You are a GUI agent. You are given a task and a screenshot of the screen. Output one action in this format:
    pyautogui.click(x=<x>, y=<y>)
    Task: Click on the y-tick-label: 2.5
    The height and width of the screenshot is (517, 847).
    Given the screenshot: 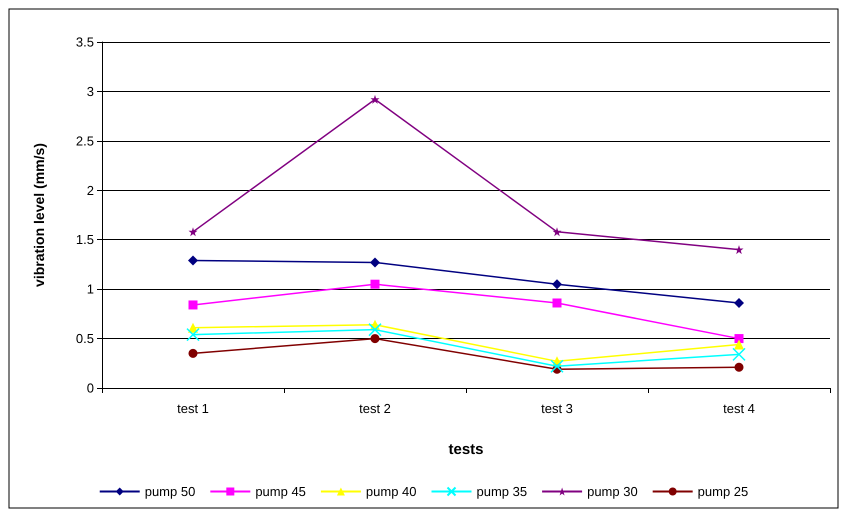 What is the action you would take?
    pyautogui.click(x=85, y=140)
    